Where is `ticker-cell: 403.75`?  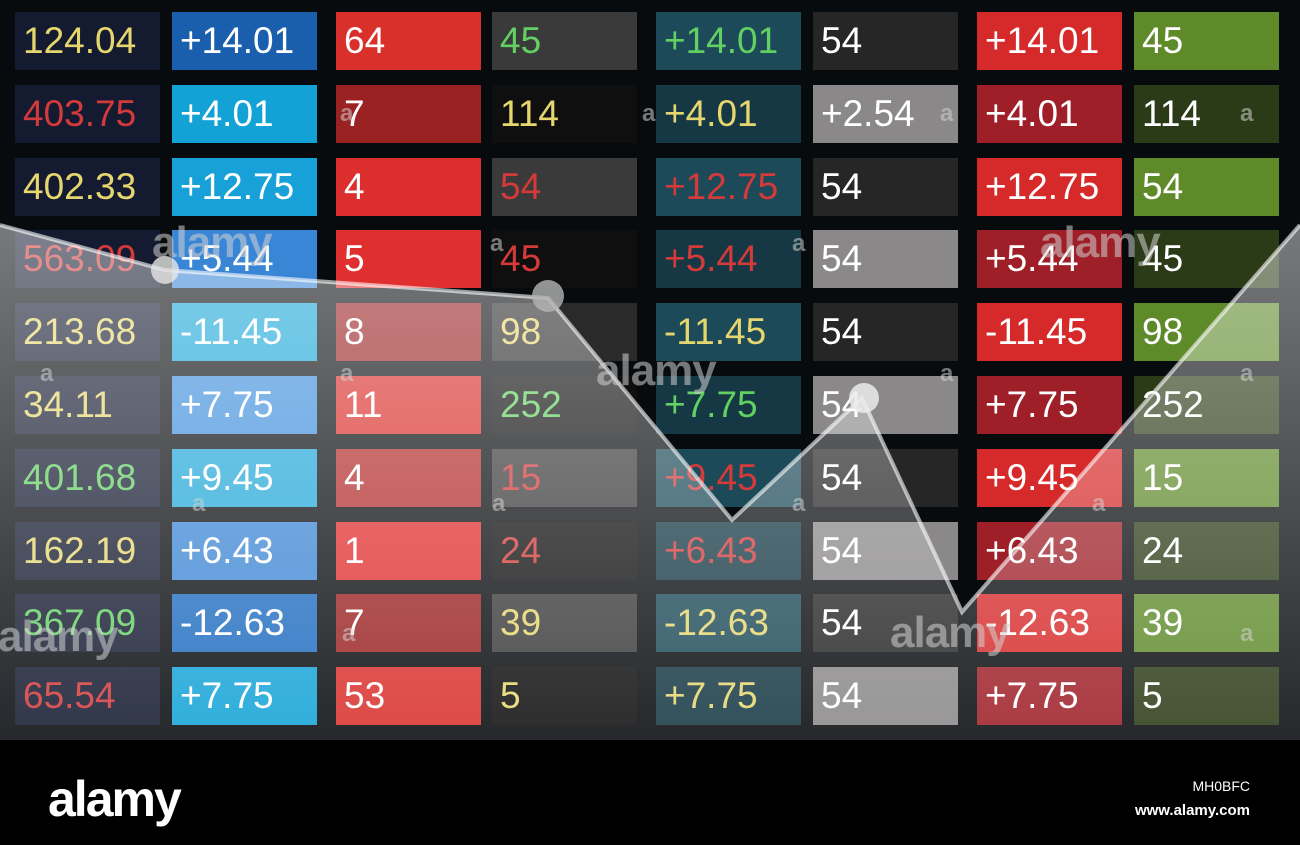 ticker-cell: 403.75 is located at coordinates (87, 114).